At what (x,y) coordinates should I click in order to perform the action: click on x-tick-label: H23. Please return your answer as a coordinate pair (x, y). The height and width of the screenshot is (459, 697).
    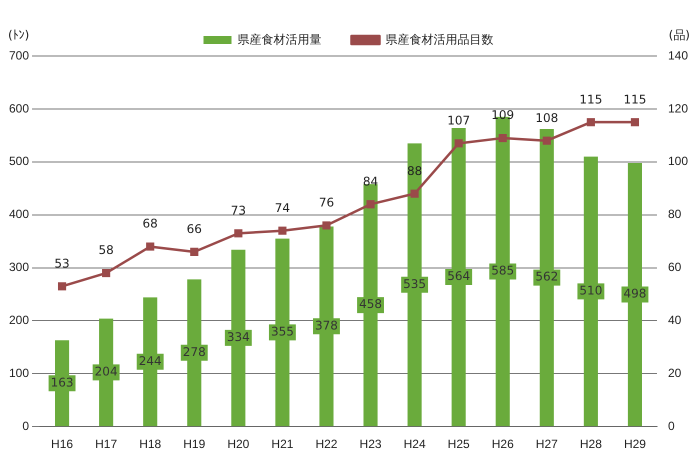
    Looking at the image, I should click on (371, 444).